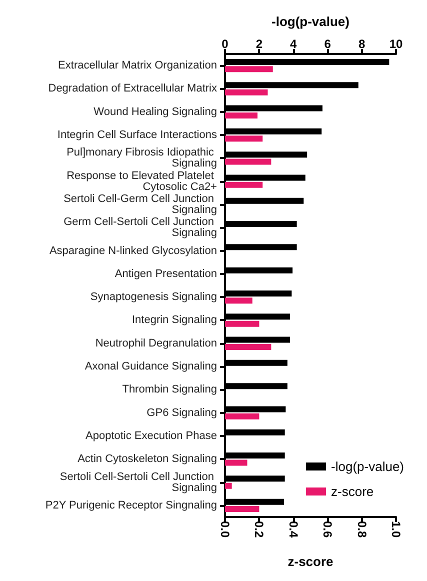  Describe the element at coordinates (169, 390) in the screenshot. I see `y-tick-label: Thrombin Signaling` at that location.